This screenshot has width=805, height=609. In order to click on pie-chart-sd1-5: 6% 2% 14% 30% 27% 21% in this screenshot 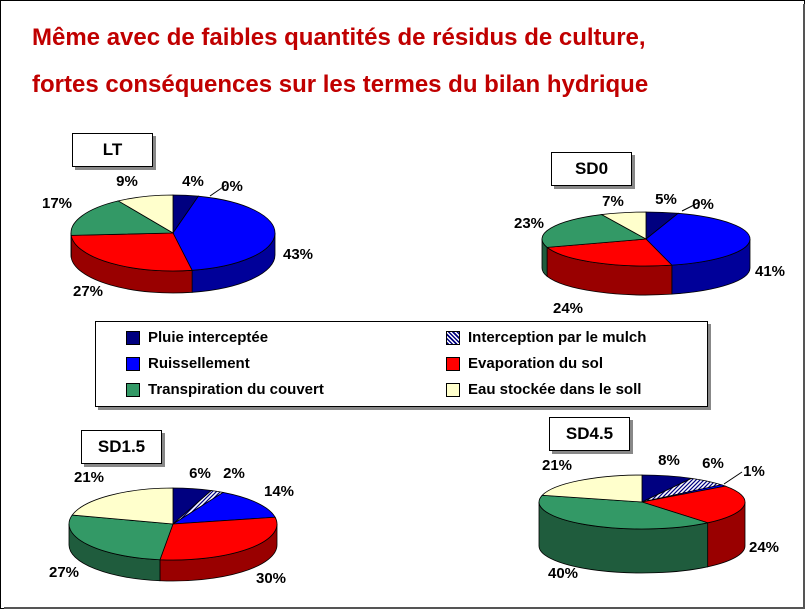, I will do `click(171, 526)`.